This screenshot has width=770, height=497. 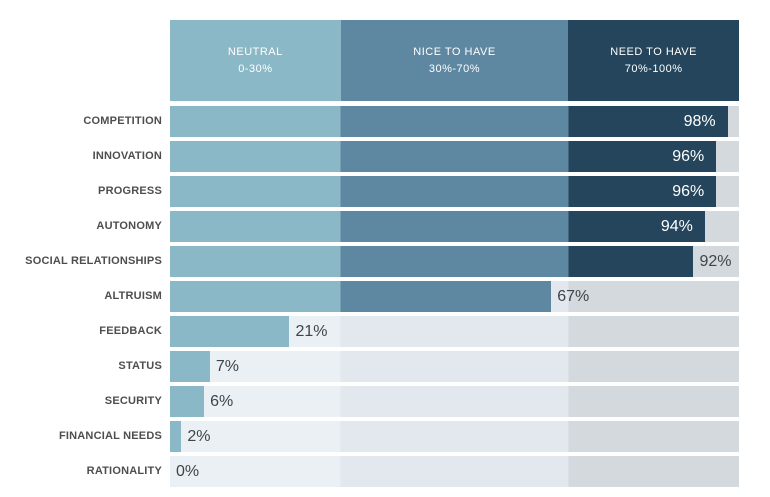 I want to click on value-label: 6%, so click(x=222, y=401).